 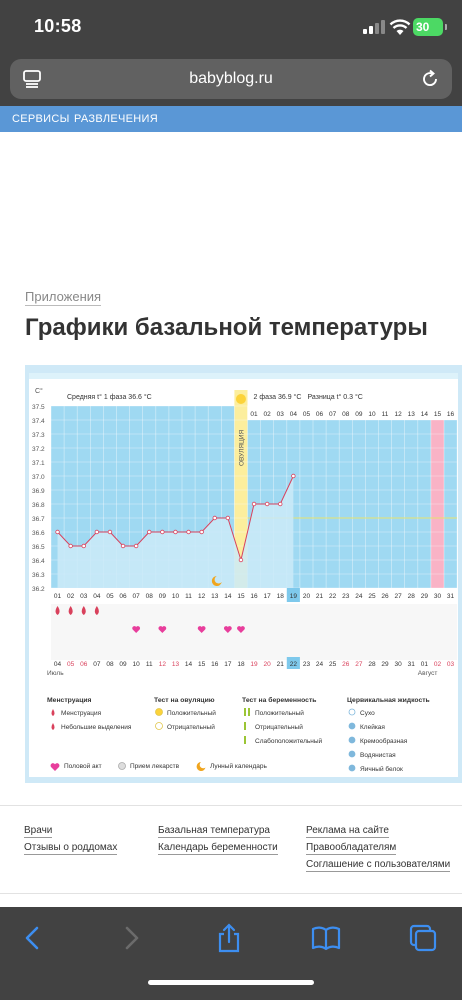 I want to click on y-axis-label: C°, so click(x=39, y=391).